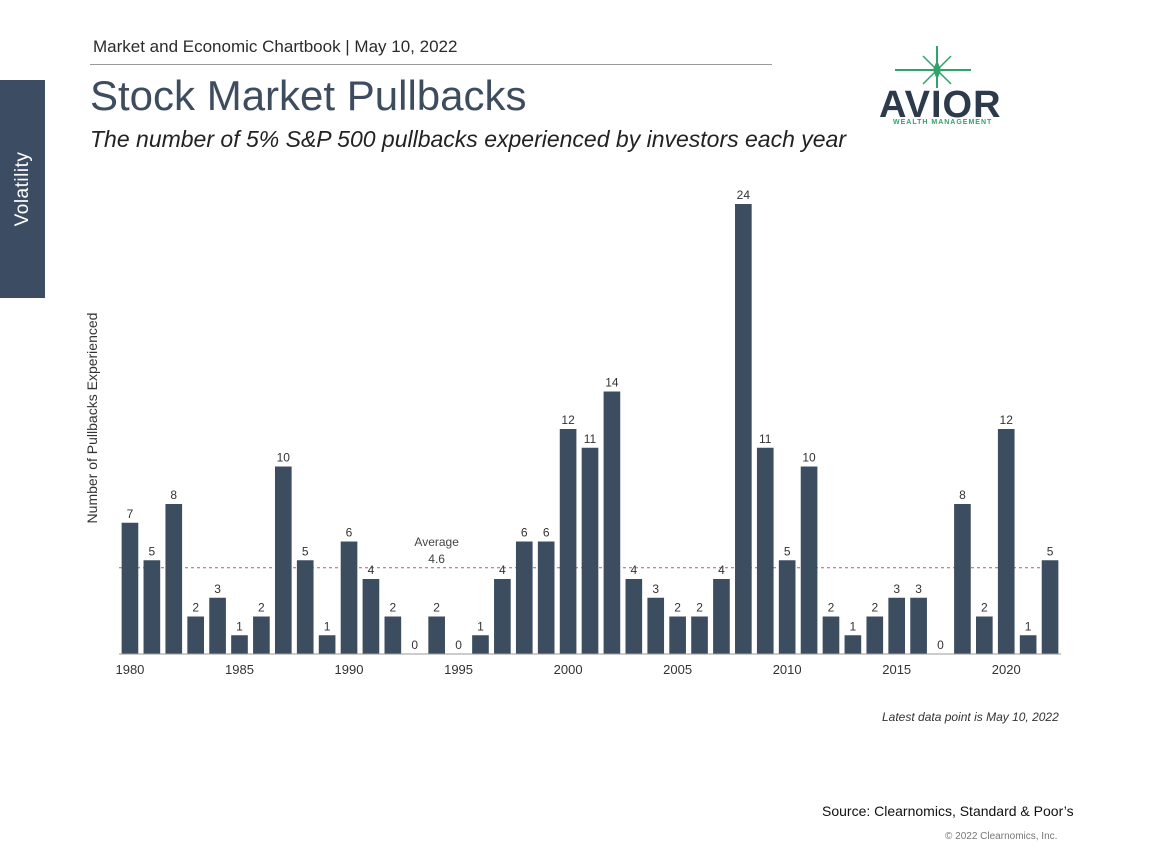 The width and height of the screenshot is (1152, 864). I want to click on bar-value-label-1980: 7, so click(130, 514).